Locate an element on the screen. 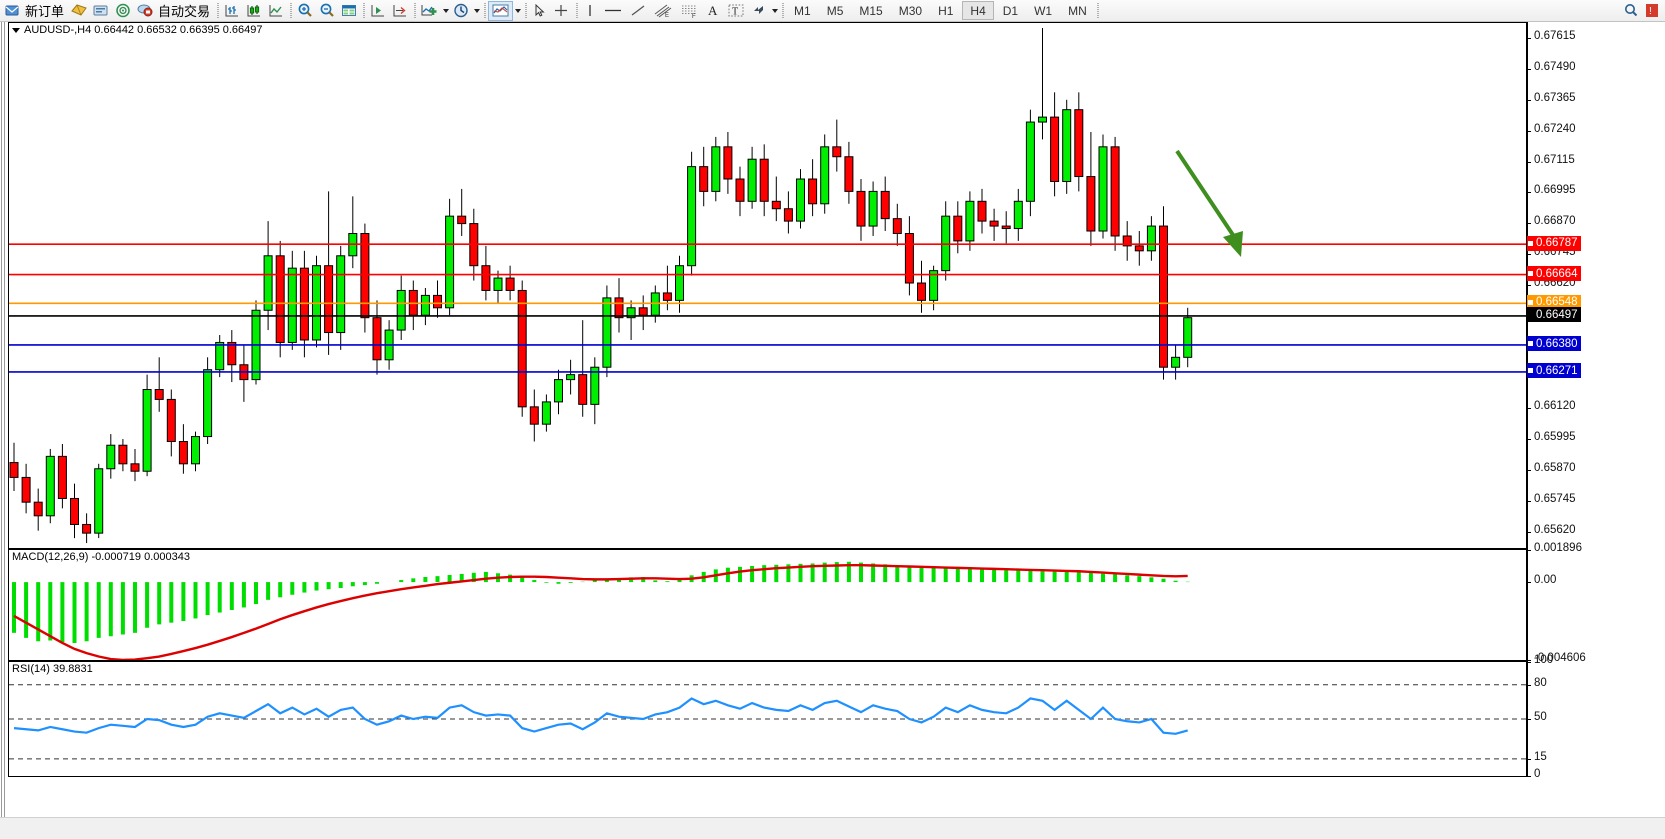 The width and height of the screenshot is (1665, 839). shapes-dropdown-arrow is located at coordinates (774, 11).